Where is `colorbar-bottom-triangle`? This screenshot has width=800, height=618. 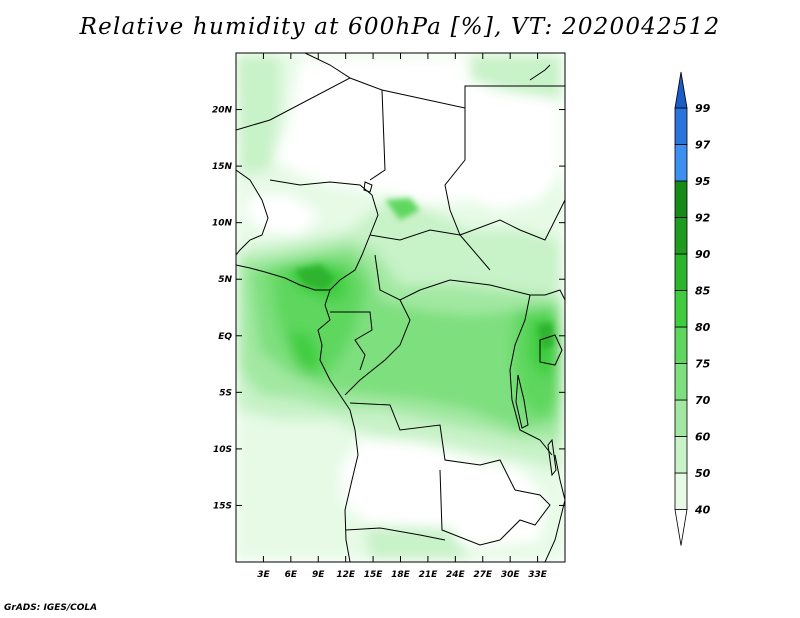
colorbar-bottom-triangle is located at coordinates (681, 527).